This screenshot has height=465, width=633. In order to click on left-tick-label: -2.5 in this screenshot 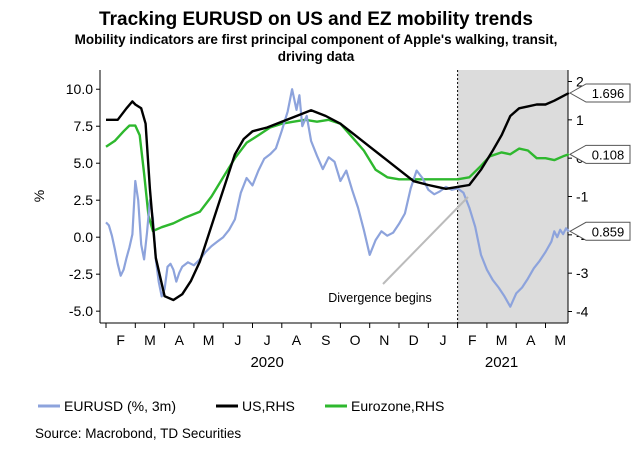, I will do `click(81, 274)`.